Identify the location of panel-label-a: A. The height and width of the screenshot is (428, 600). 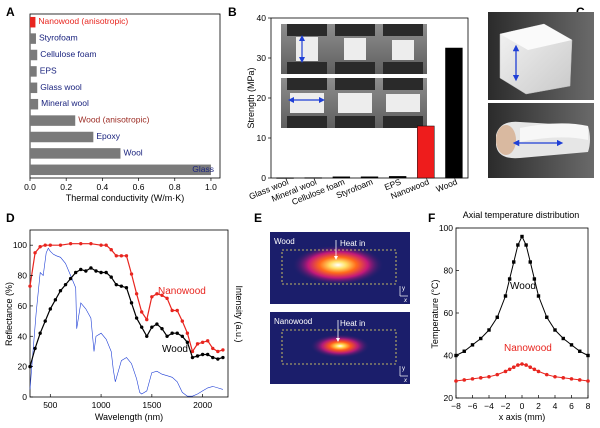
(10, 12).